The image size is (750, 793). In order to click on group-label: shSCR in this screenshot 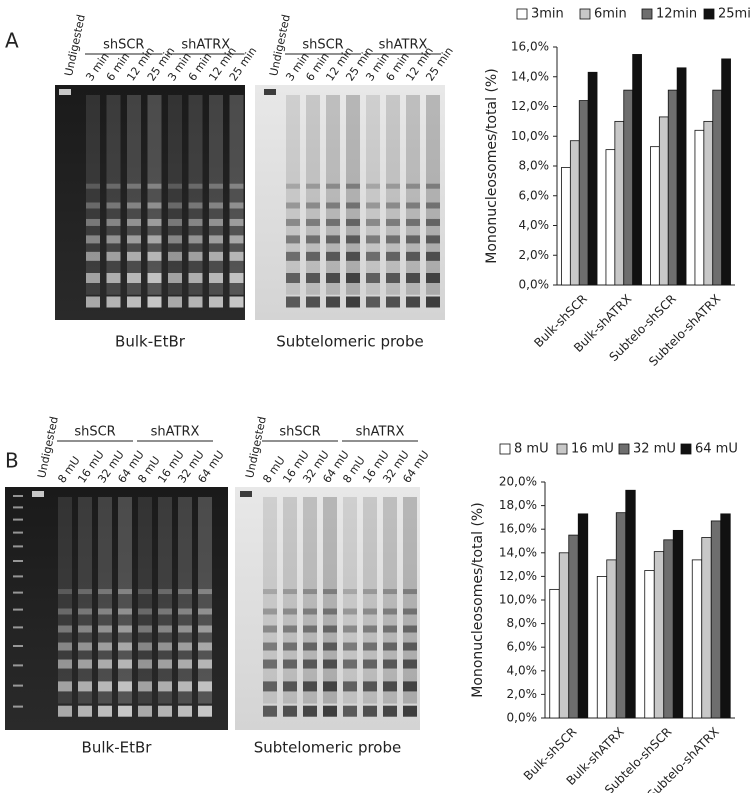, I will do `click(322, 45)`.